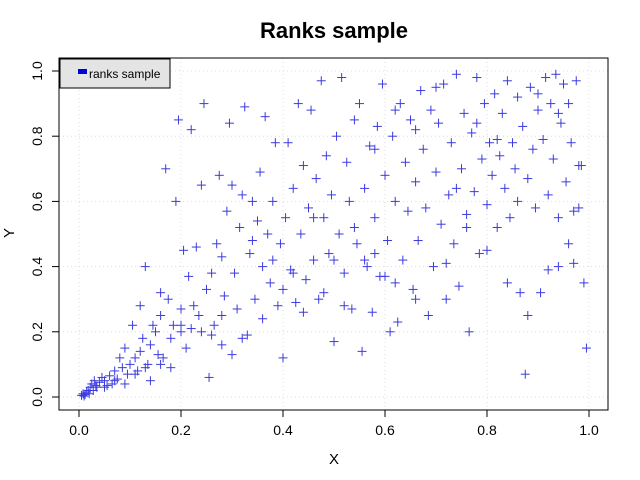  I want to click on x-tick-label: 0.0, so click(79, 430).